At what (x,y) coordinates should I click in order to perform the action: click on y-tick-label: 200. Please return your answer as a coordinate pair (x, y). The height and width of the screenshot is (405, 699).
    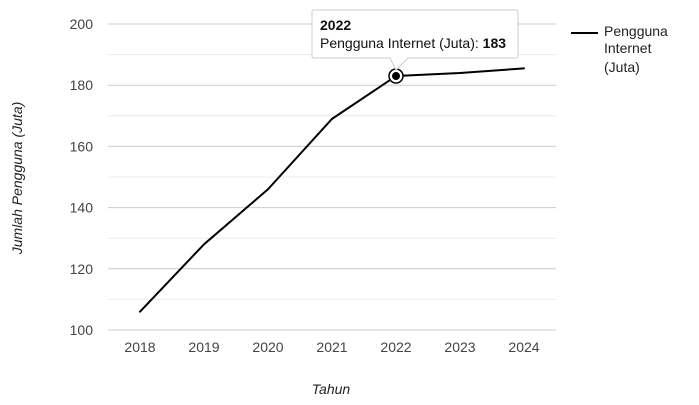
    Looking at the image, I should click on (82, 24).